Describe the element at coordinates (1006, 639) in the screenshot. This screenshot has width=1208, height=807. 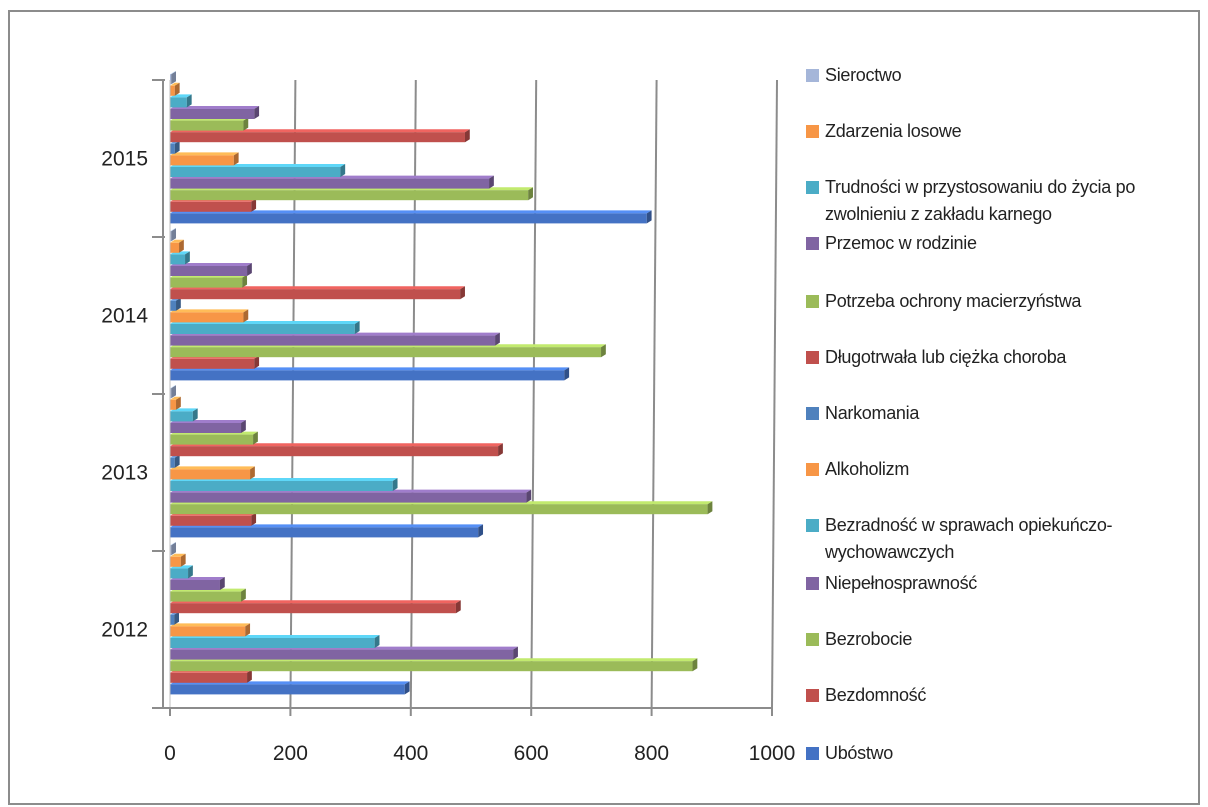
I see `legend-item: Bezrobocie` at that location.